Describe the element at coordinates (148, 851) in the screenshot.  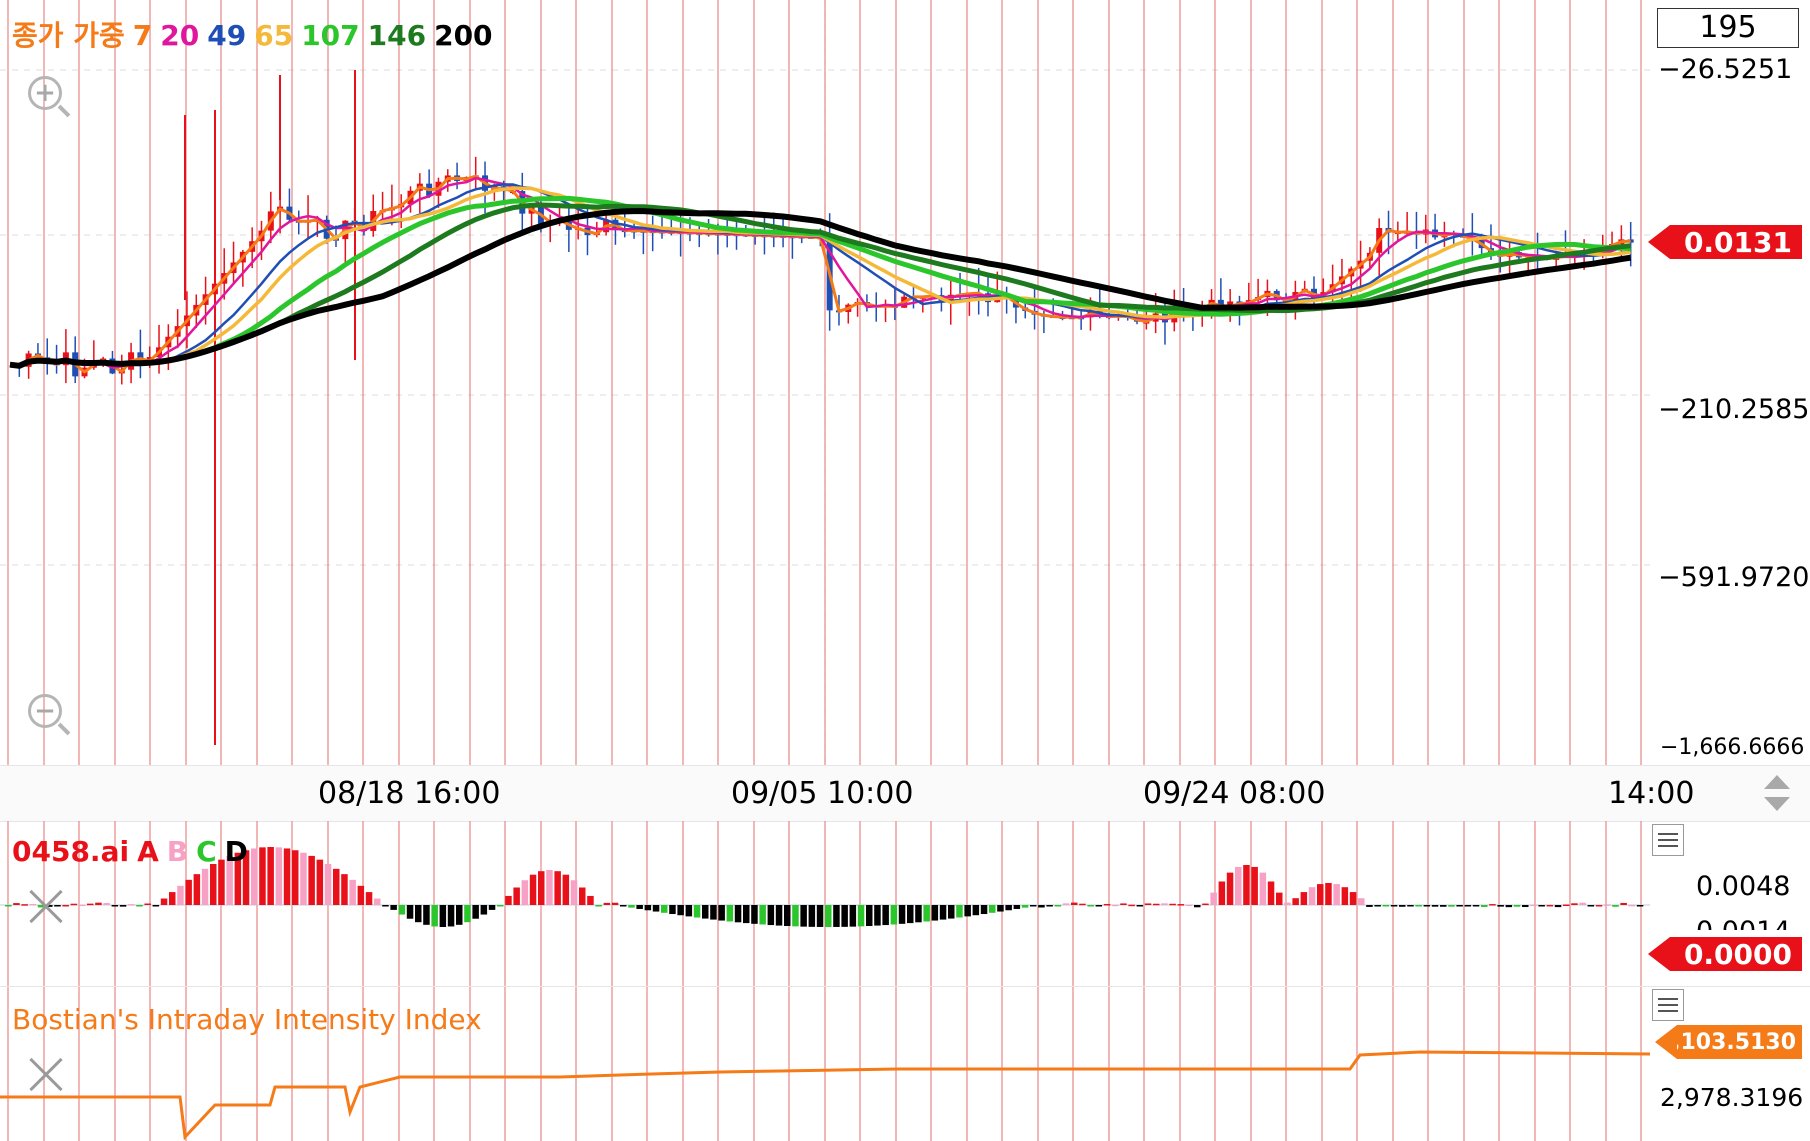
I see `ind1-legend-item-1: A` at that location.